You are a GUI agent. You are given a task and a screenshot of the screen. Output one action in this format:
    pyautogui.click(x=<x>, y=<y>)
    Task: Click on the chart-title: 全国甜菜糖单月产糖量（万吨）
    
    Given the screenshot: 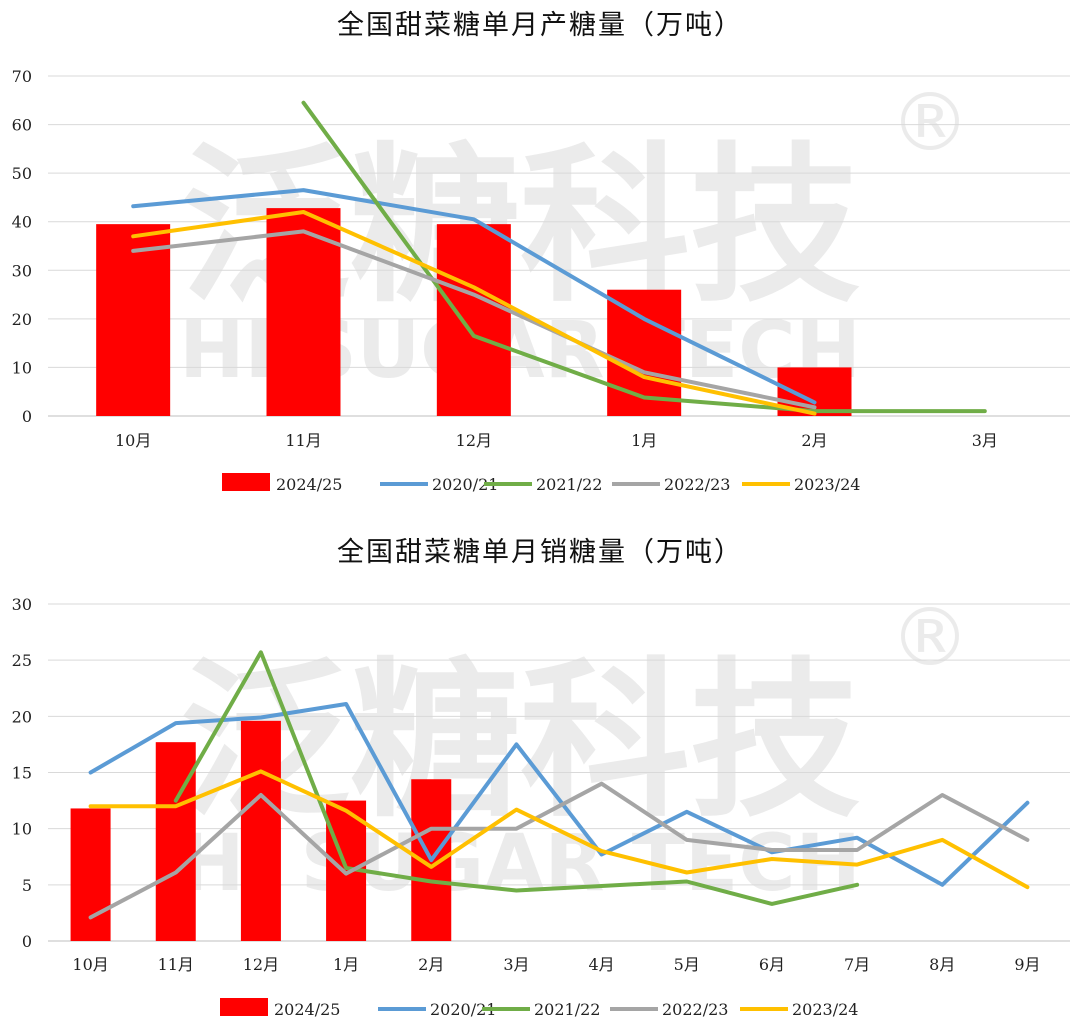 What is the action you would take?
    pyautogui.click(x=540, y=25)
    